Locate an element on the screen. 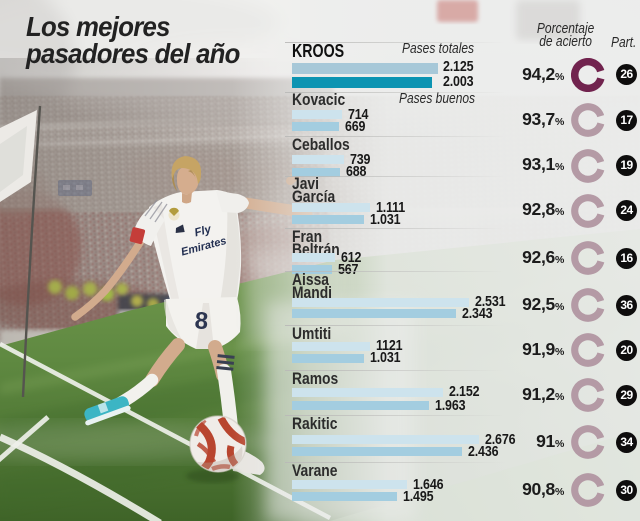 The height and width of the screenshot is (521, 640). svg-text: 8 is located at coordinates (201, 321).